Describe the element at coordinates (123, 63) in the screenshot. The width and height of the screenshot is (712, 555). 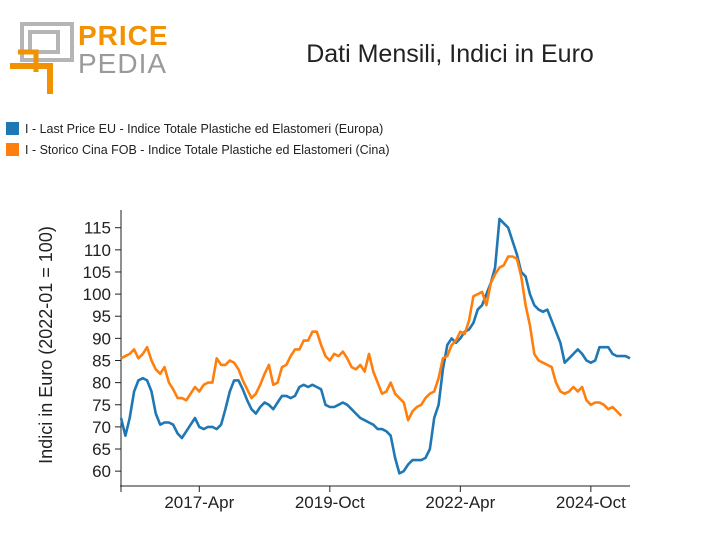
I see `logo-word-pedia: PEDIA` at that location.